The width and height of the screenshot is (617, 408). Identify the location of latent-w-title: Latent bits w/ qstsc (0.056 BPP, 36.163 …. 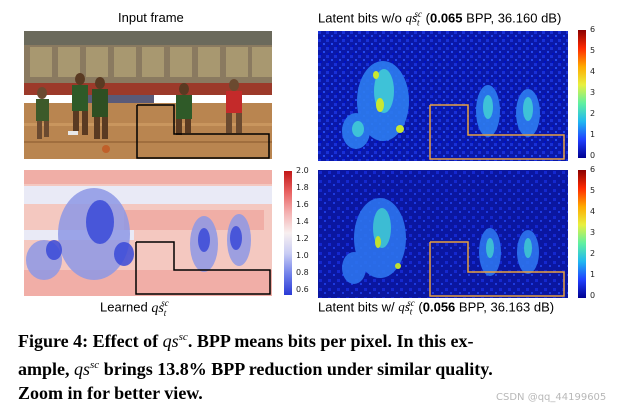
(436, 307).